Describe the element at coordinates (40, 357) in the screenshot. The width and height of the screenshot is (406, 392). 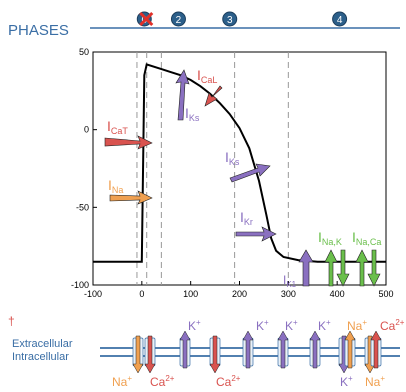
I see `intracellular-label: Intracellular` at that location.